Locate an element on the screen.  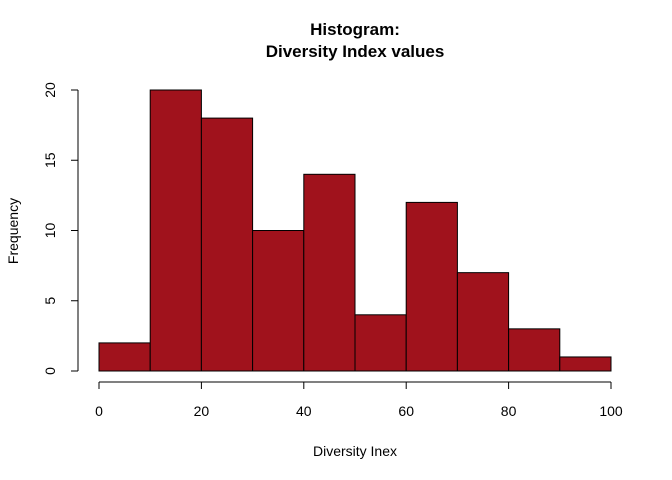
x-tick-label: 20 is located at coordinates (202, 411).